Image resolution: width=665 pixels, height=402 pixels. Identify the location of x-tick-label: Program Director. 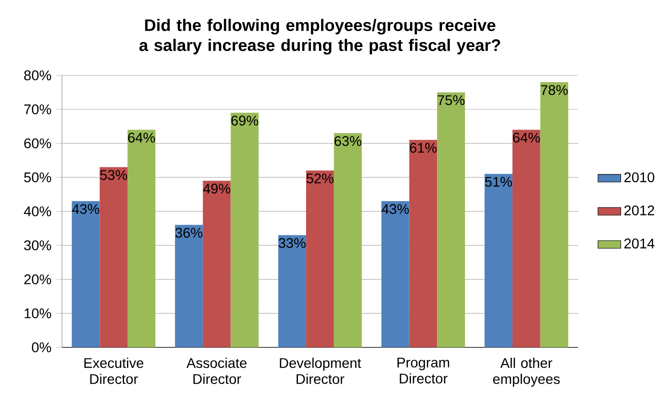
(424, 371).